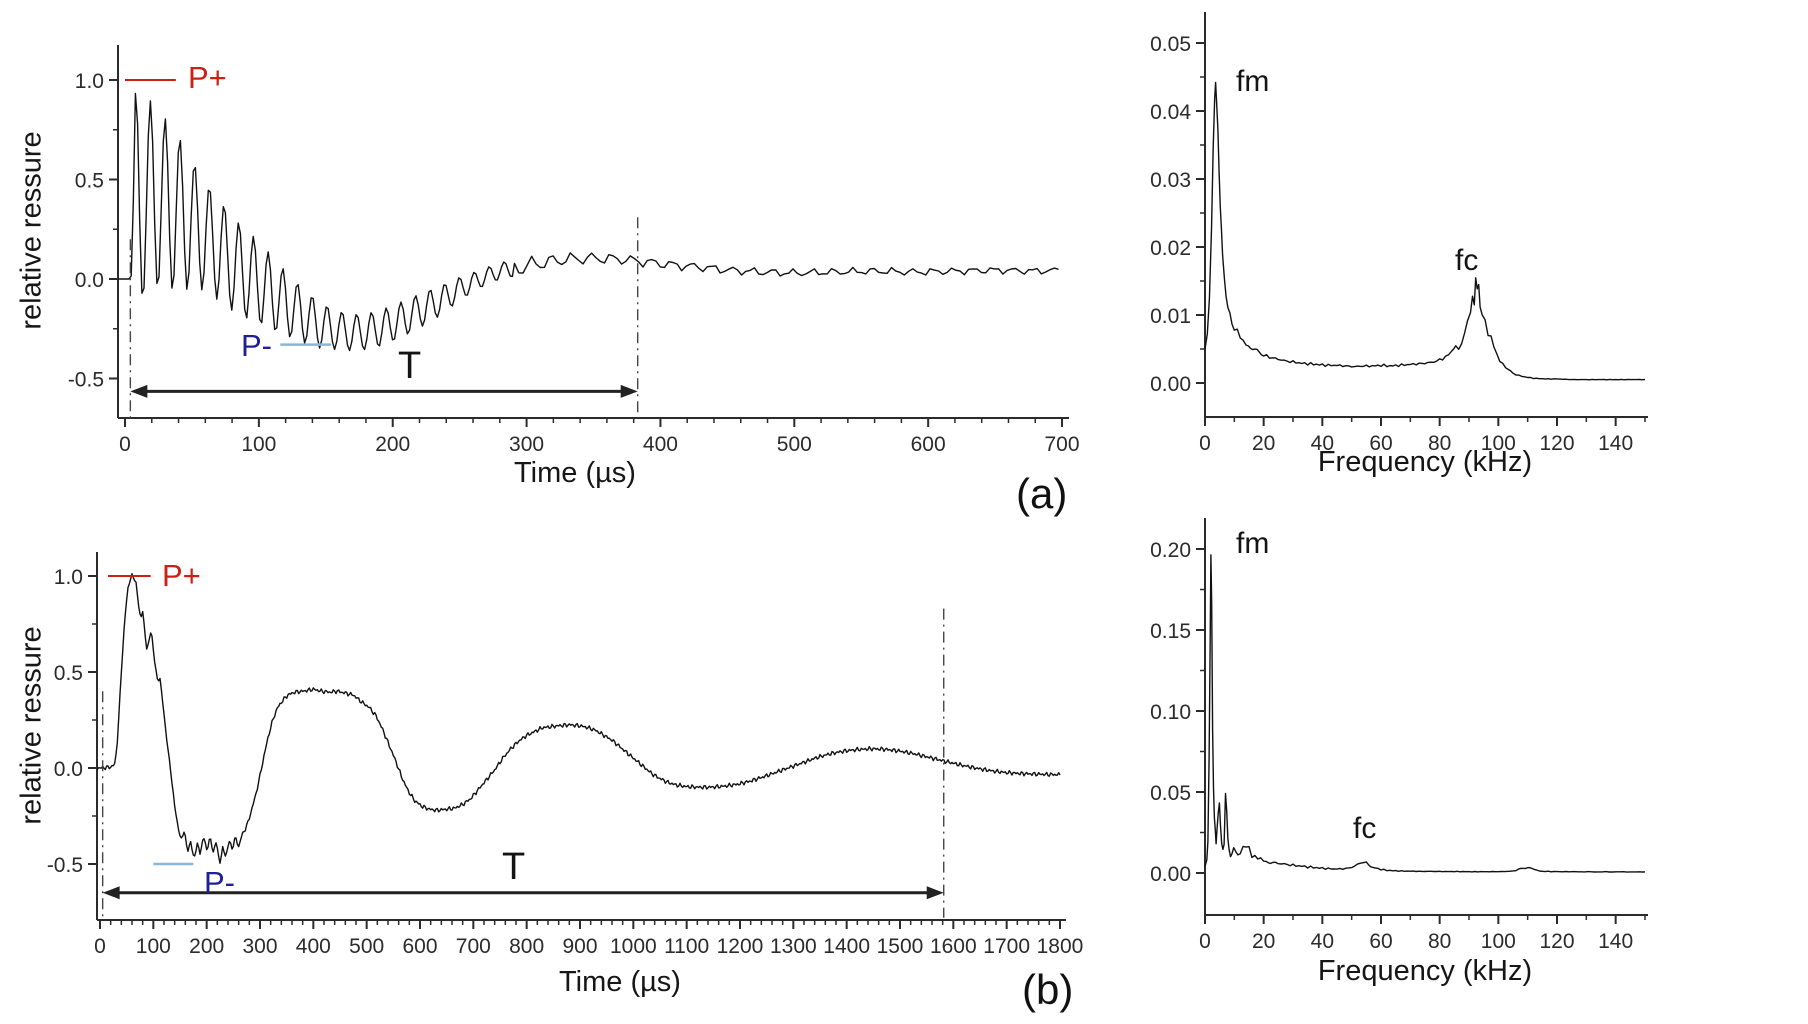 This screenshot has height=1024, width=1808. Describe the element at coordinates (1060, 946) in the screenshot. I see `time-b-x-tick-label: 1800` at that location.